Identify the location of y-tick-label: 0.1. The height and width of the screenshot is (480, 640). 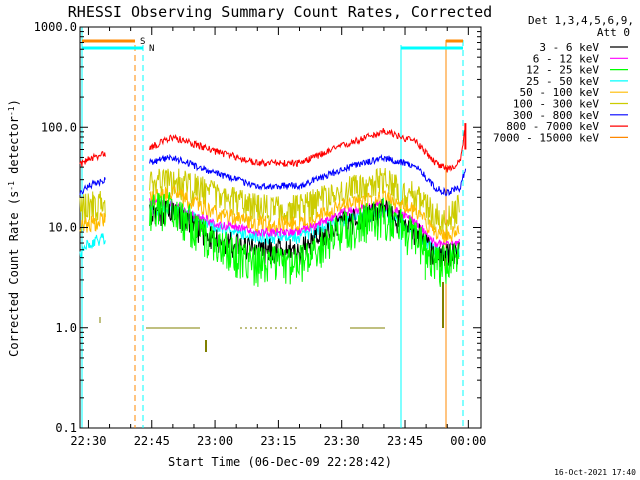
(66, 428).